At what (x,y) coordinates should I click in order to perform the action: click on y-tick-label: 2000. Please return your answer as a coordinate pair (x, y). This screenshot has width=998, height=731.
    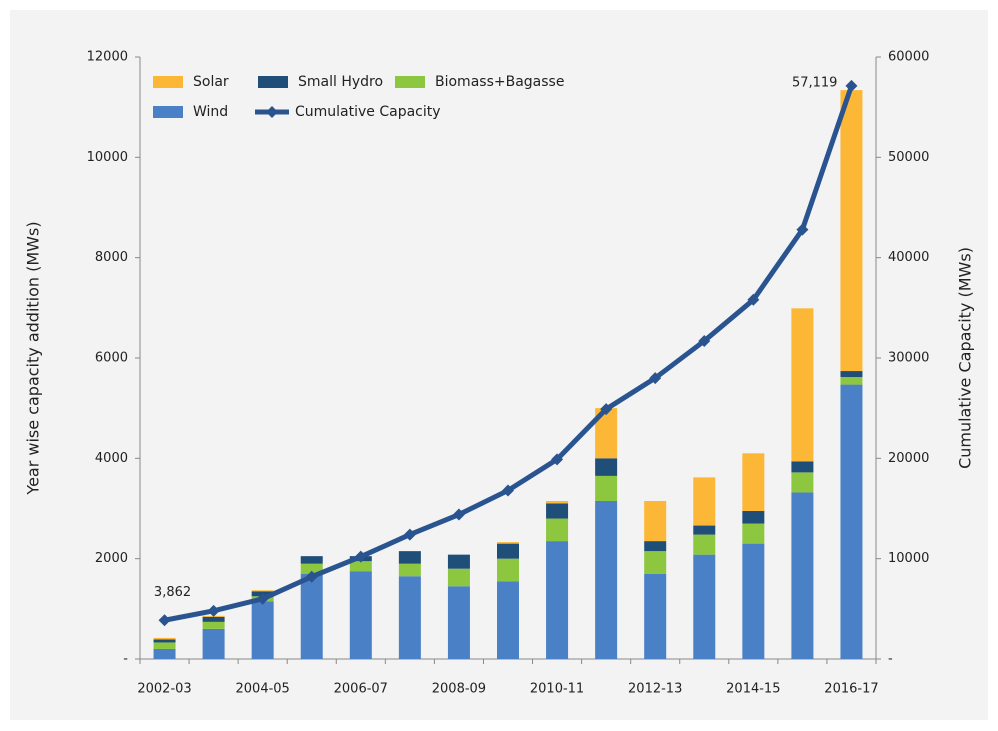
    Looking at the image, I should click on (111, 558).